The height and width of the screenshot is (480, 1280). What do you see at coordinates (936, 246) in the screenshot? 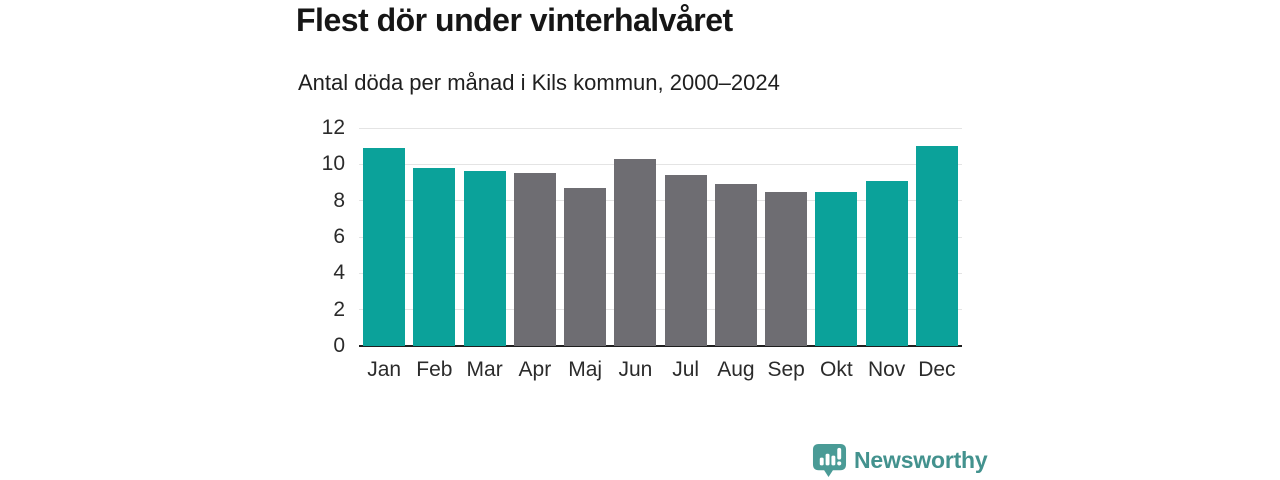
I see `bar-dec` at bounding box center [936, 246].